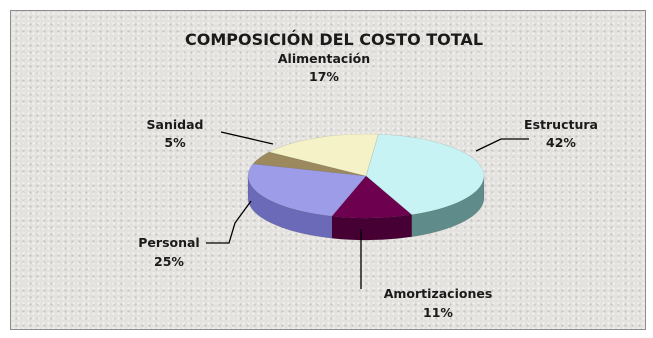 This screenshot has height=338, width=653. What do you see at coordinates (561, 124) in the screenshot?
I see `label-estructura-name: Estructura` at bounding box center [561, 124].